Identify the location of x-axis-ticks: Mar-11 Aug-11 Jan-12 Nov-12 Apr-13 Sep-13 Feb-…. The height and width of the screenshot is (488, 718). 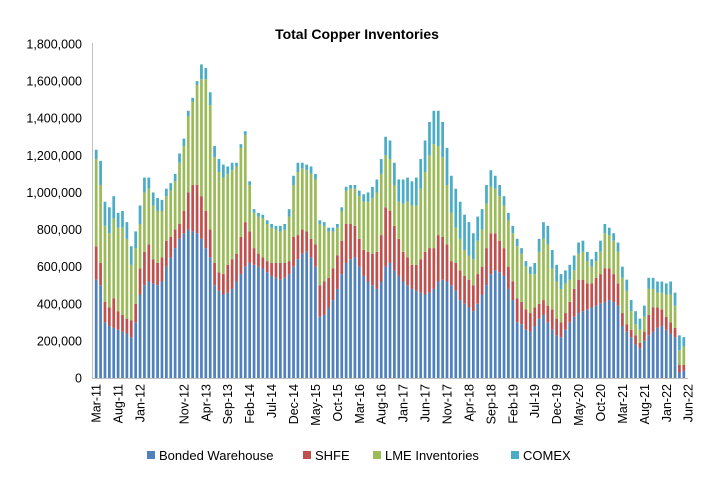
(393, 405).